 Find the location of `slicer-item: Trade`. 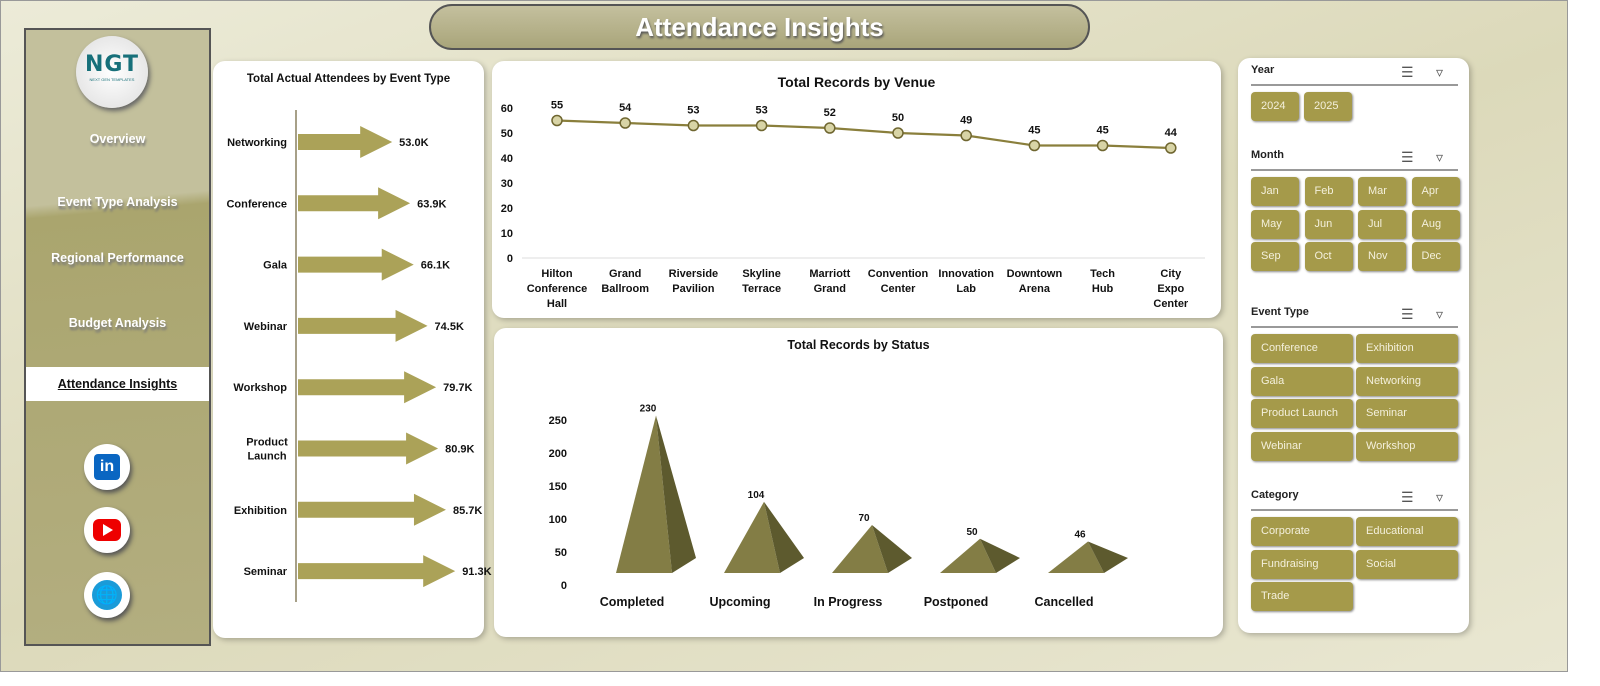

slicer-item: Trade is located at coordinates (1302, 596).